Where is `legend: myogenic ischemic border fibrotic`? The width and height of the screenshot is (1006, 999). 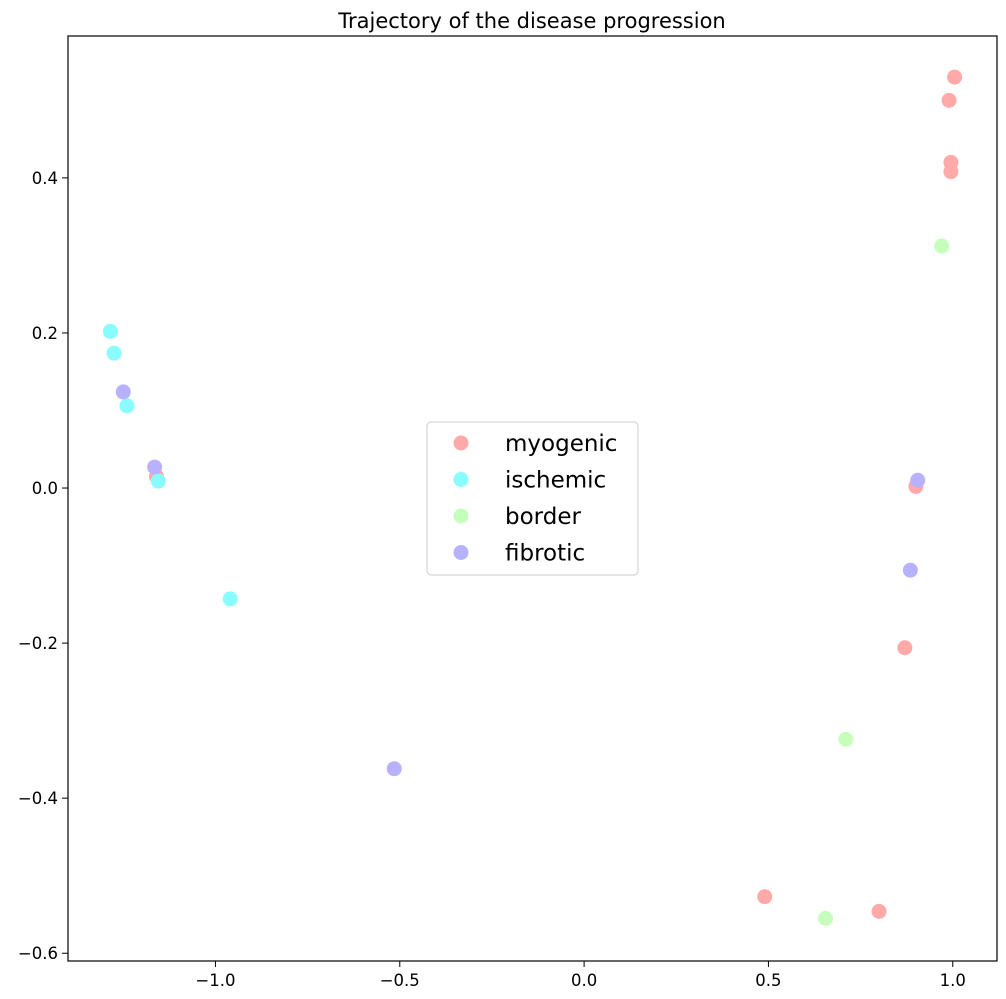
legend: myogenic ischemic border fibrotic is located at coordinates (532, 498).